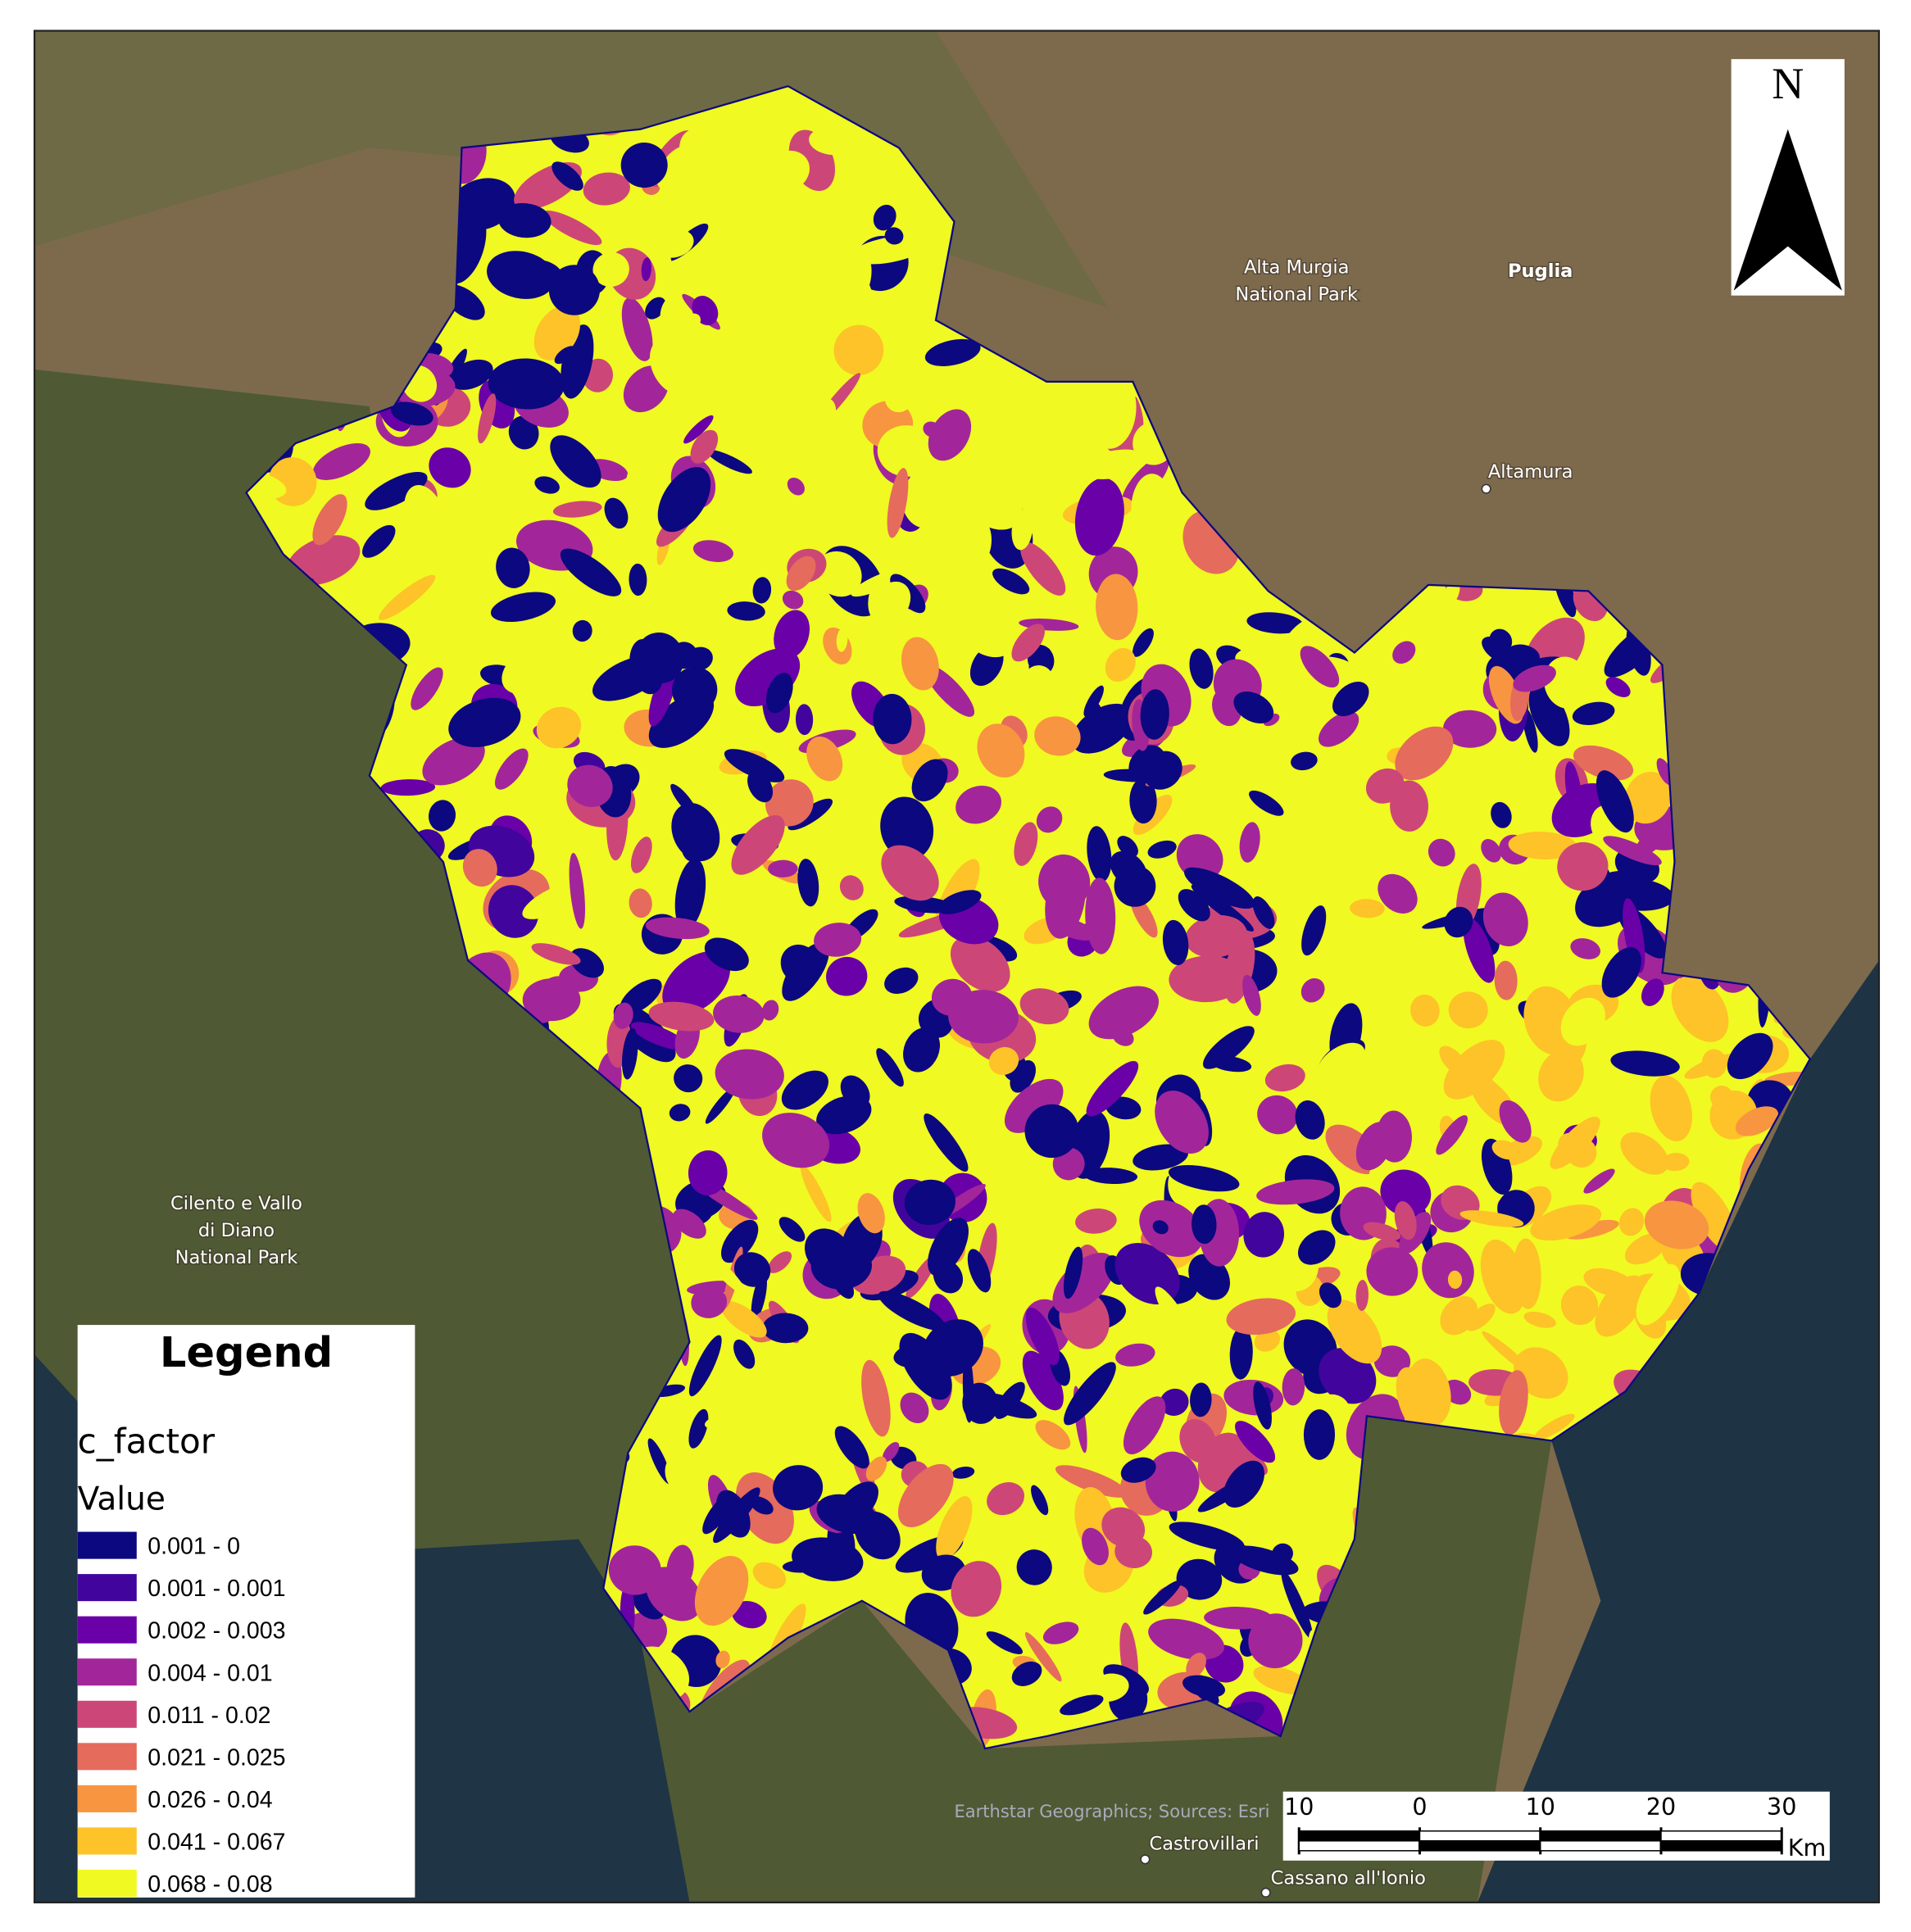 The image size is (1911, 1932). Describe the element at coordinates (1296, 295) in the screenshot. I see `place-label: National Park` at that location.